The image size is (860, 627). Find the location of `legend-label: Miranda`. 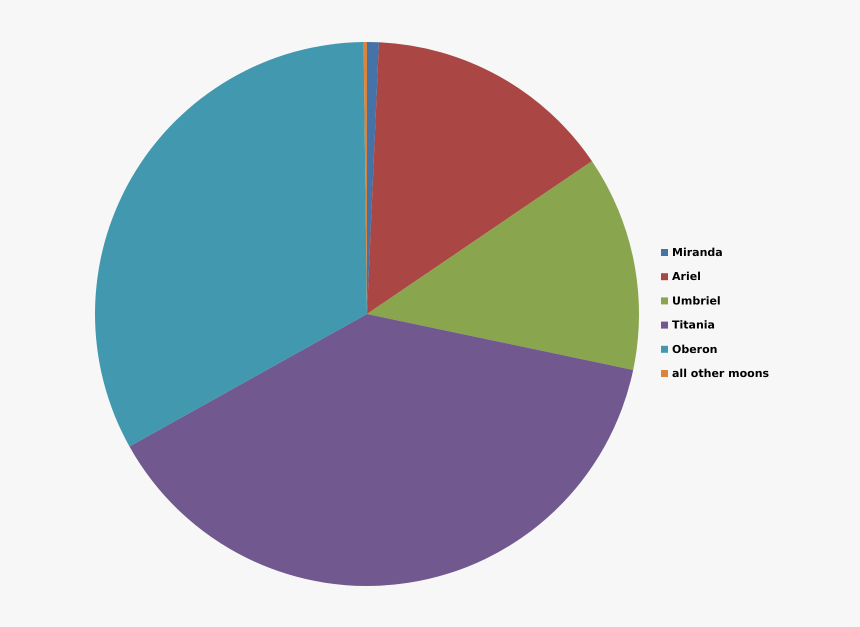

legend-label: Miranda is located at coordinates (697, 253).